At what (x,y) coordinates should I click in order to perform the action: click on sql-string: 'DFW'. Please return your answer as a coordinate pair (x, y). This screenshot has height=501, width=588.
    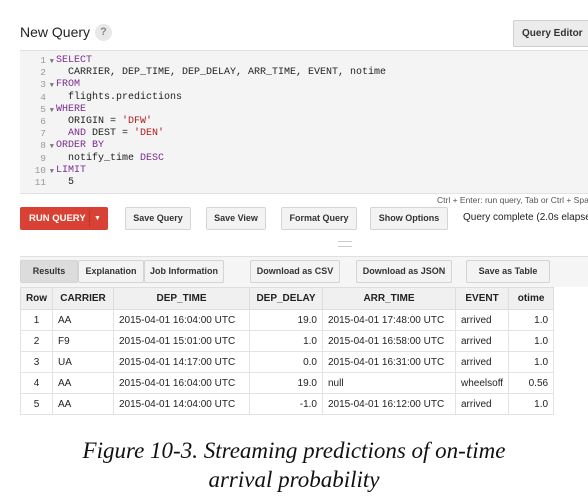
    Looking at the image, I should click on (137, 121).